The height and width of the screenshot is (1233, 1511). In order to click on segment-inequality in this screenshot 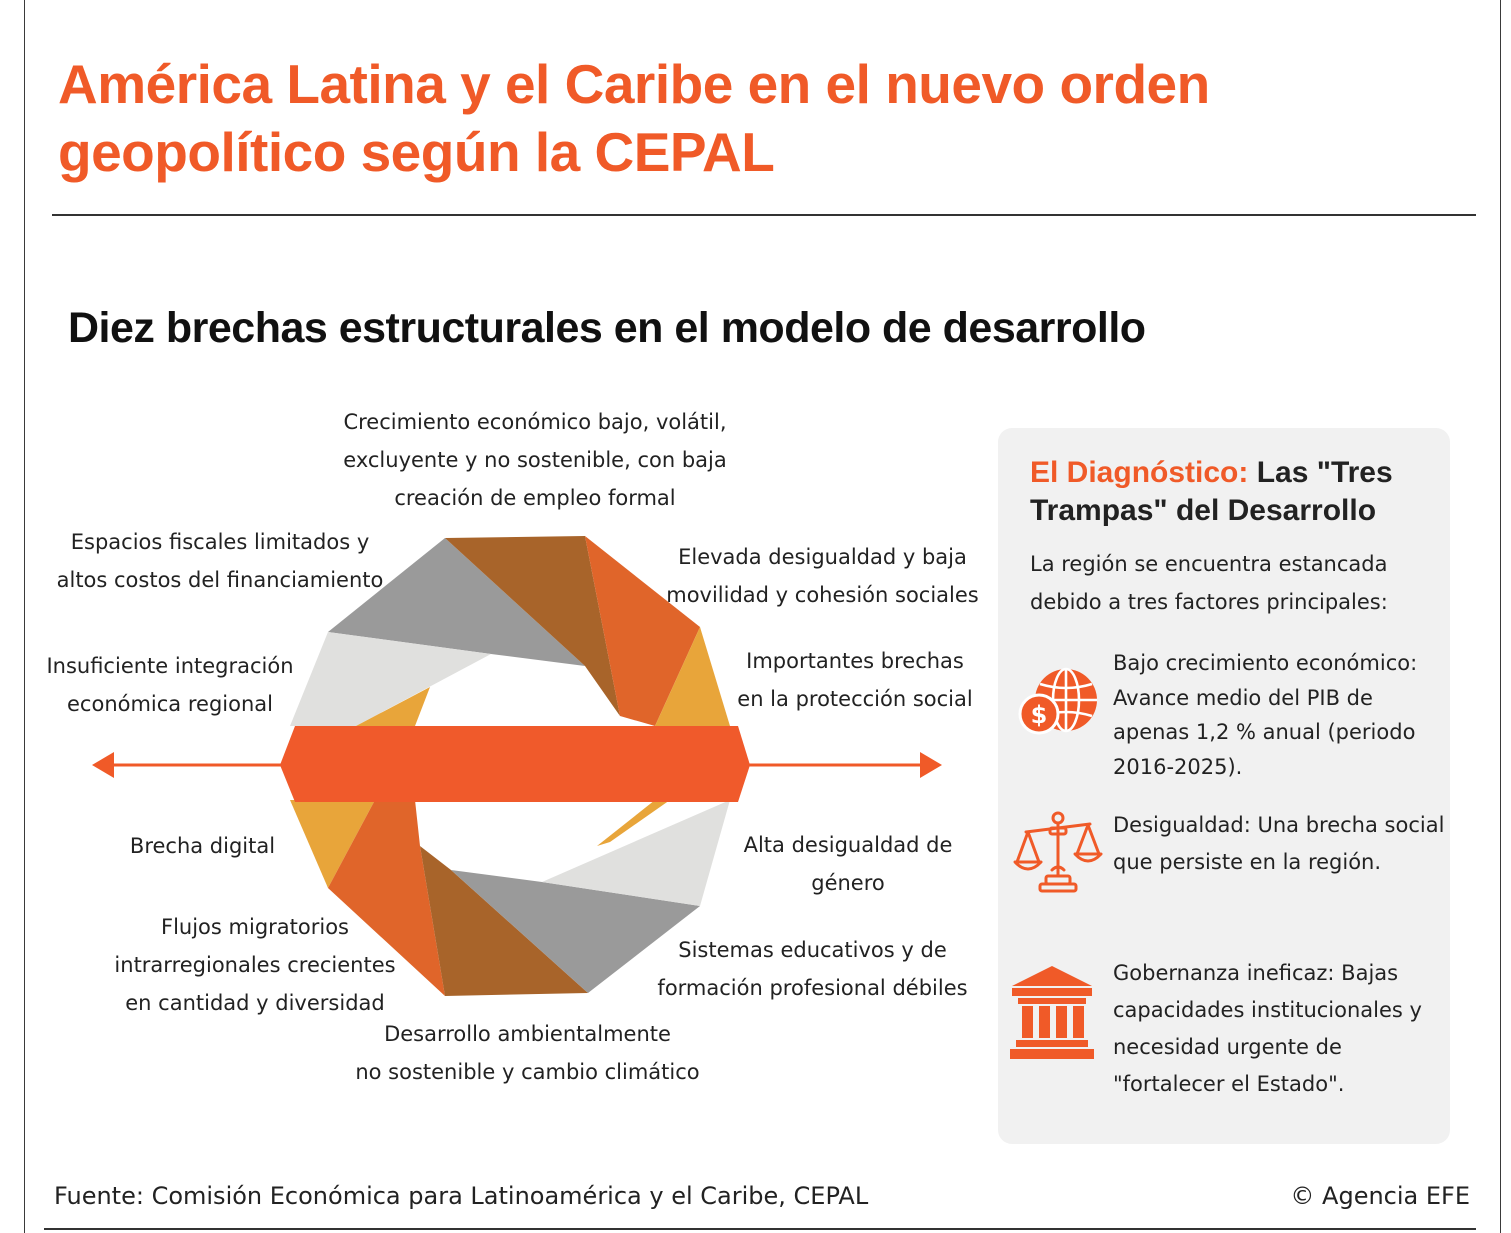, I will do `click(642, 631)`.